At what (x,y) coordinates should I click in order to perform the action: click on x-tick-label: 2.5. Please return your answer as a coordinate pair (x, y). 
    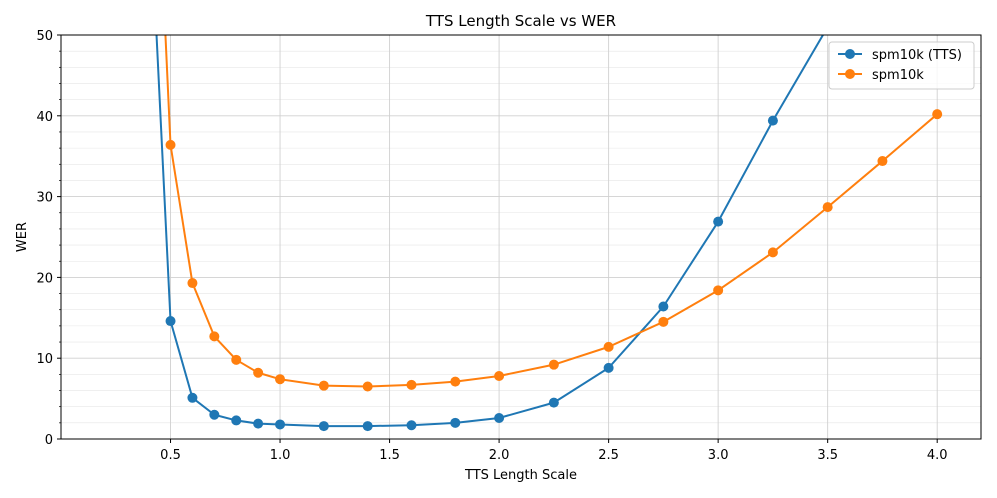
    Looking at the image, I should click on (608, 455).